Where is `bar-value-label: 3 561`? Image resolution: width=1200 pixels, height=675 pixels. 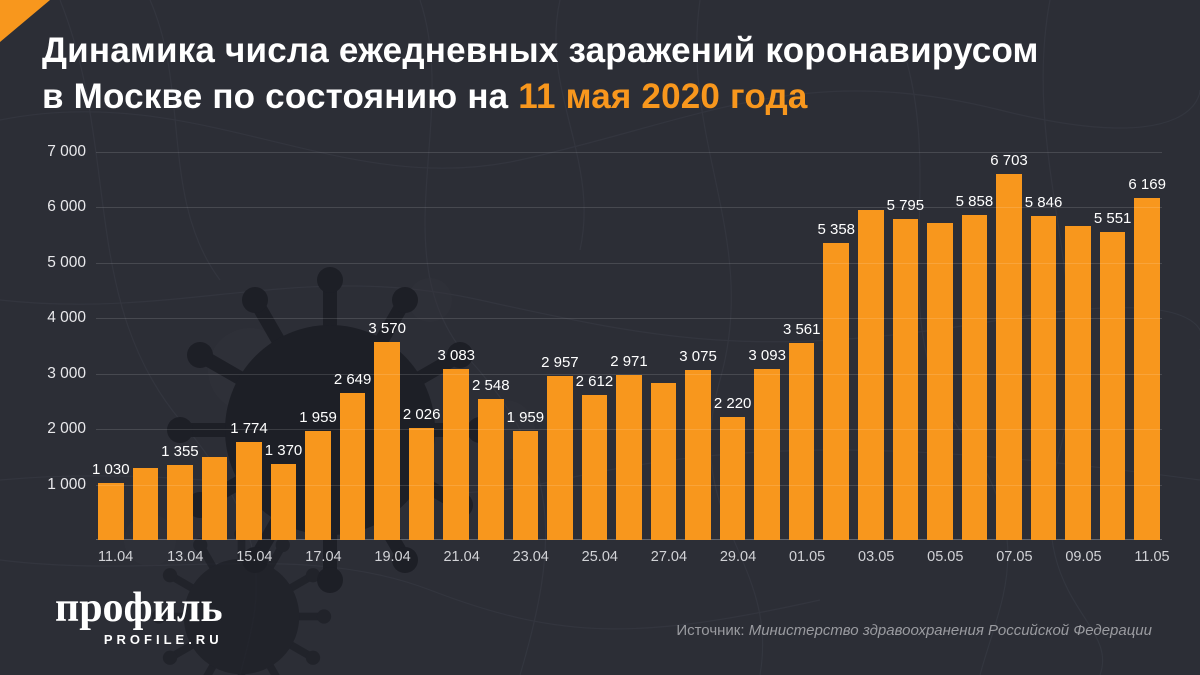
bar-value-label: 3 561 is located at coordinates (801, 329).